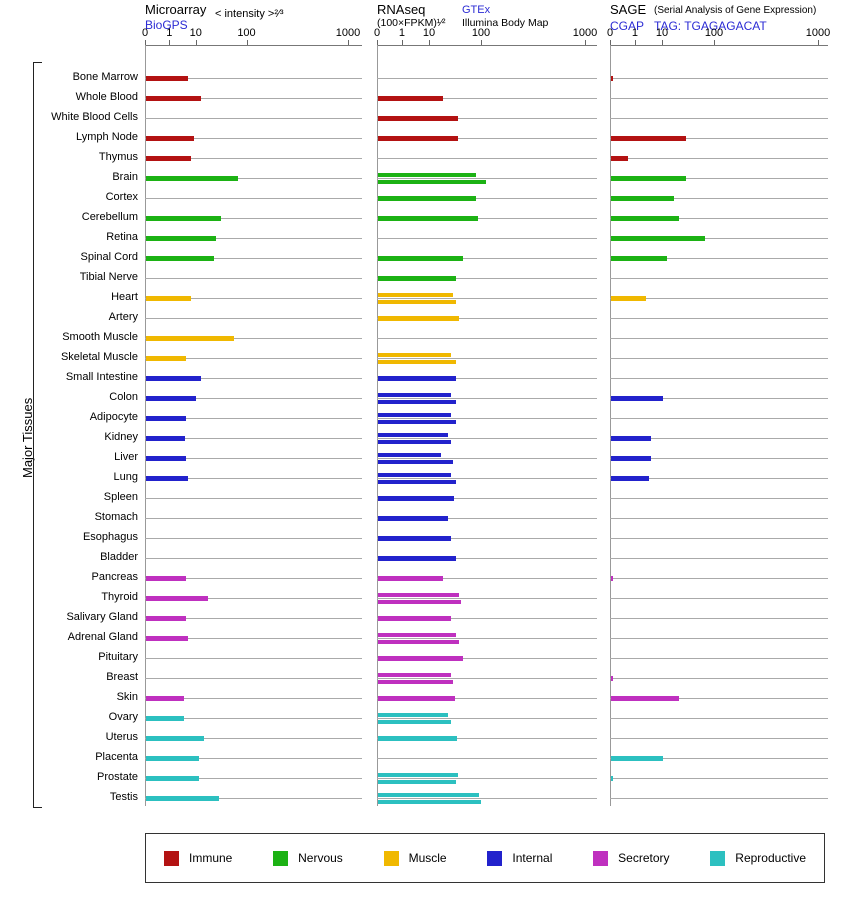  What do you see at coordinates (631, 858) in the screenshot?
I see `legend-item-secretory: Secretory` at bounding box center [631, 858].